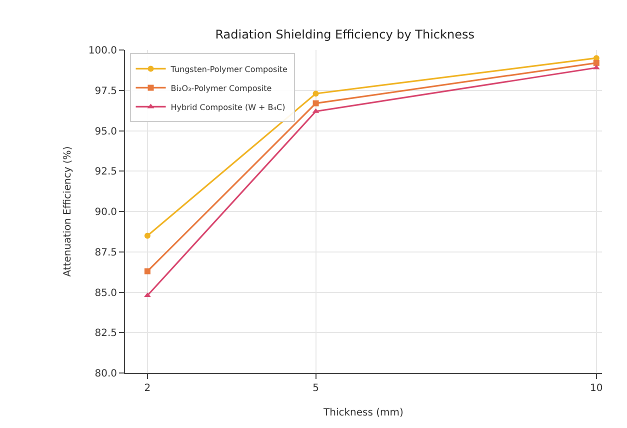 The image size is (627, 428). Describe the element at coordinates (105, 172) in the screenshot. I see `y-tick-label: 92.5` at that location.